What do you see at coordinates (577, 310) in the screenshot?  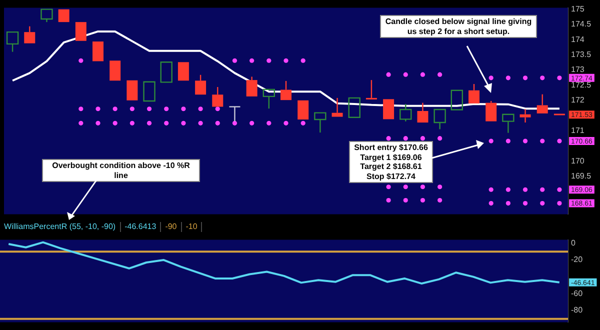 I see `y-tick-label: -80` at bounding box center [577, 310].